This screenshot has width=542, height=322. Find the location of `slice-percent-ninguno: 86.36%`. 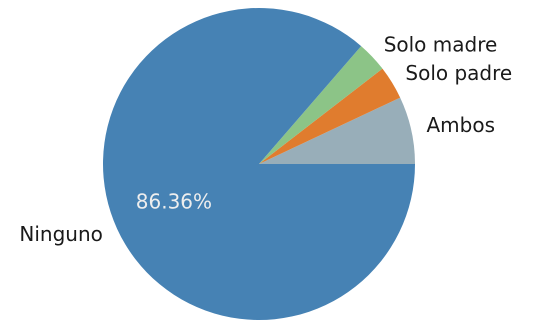

slice-percent-ninguno: 86.36% is located at coordinates (174, 201).